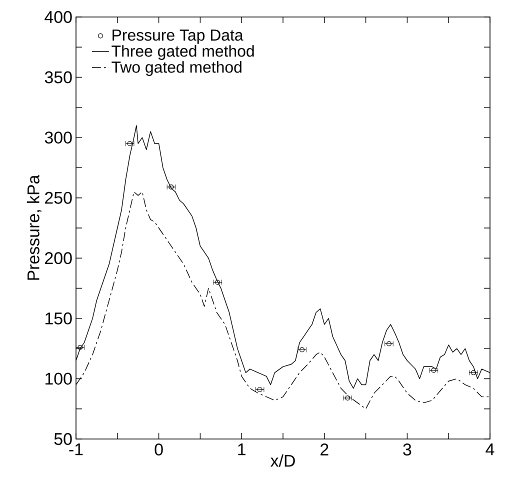  I want to click on x-tick-label: 2, so click(324, 450).